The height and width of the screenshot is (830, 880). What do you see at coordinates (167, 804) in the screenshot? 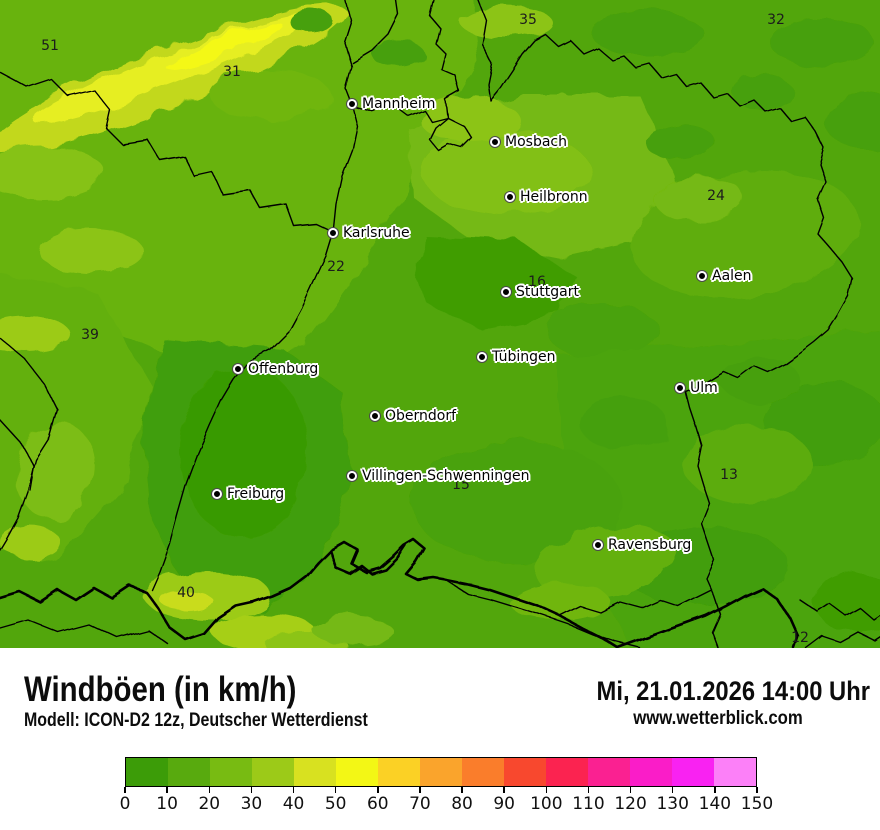
I see `legend-tick-label: 10` at bounding box center [167, 804].